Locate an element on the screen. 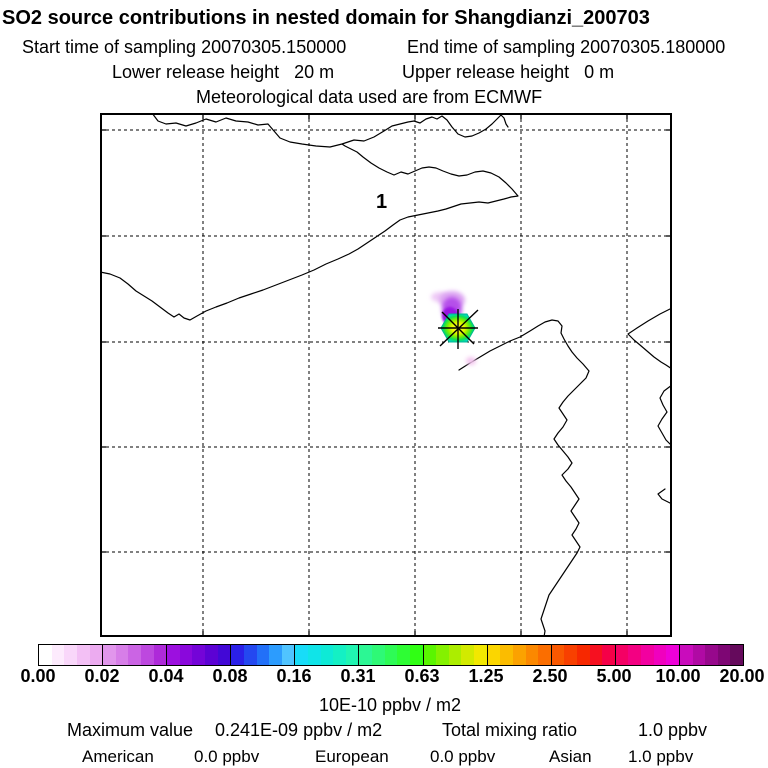  colorbar-tick-label: 0.31 is located at coordinates (358, 676).